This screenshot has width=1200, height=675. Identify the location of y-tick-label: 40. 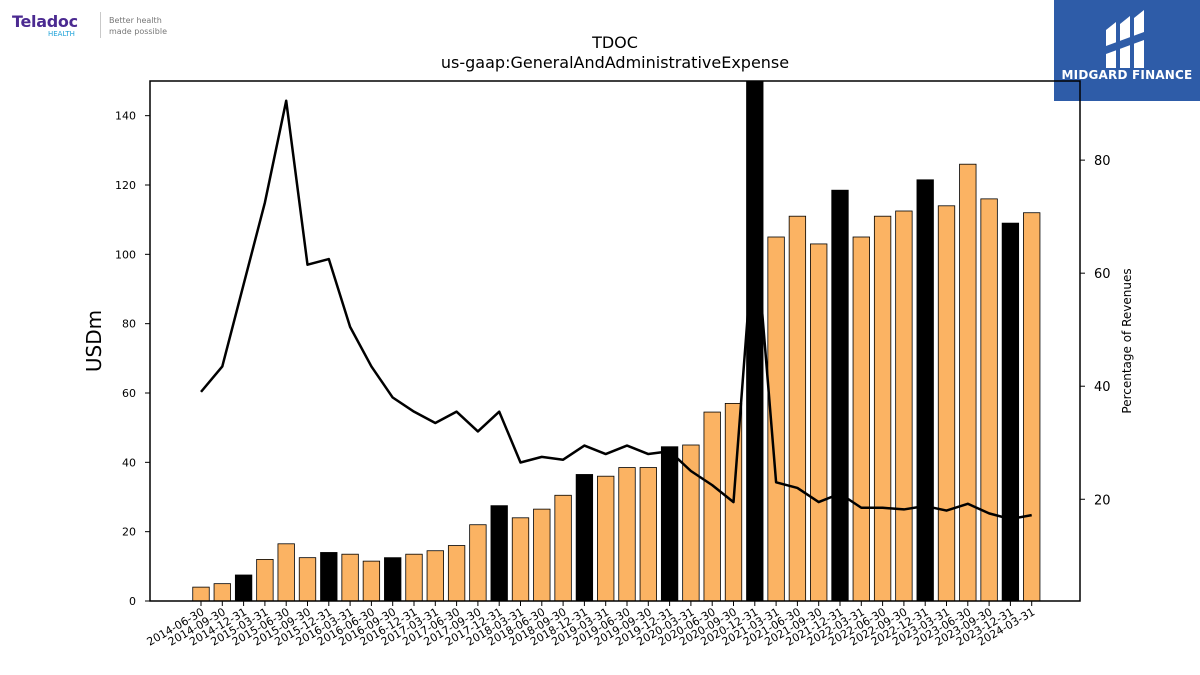
(129, 462).